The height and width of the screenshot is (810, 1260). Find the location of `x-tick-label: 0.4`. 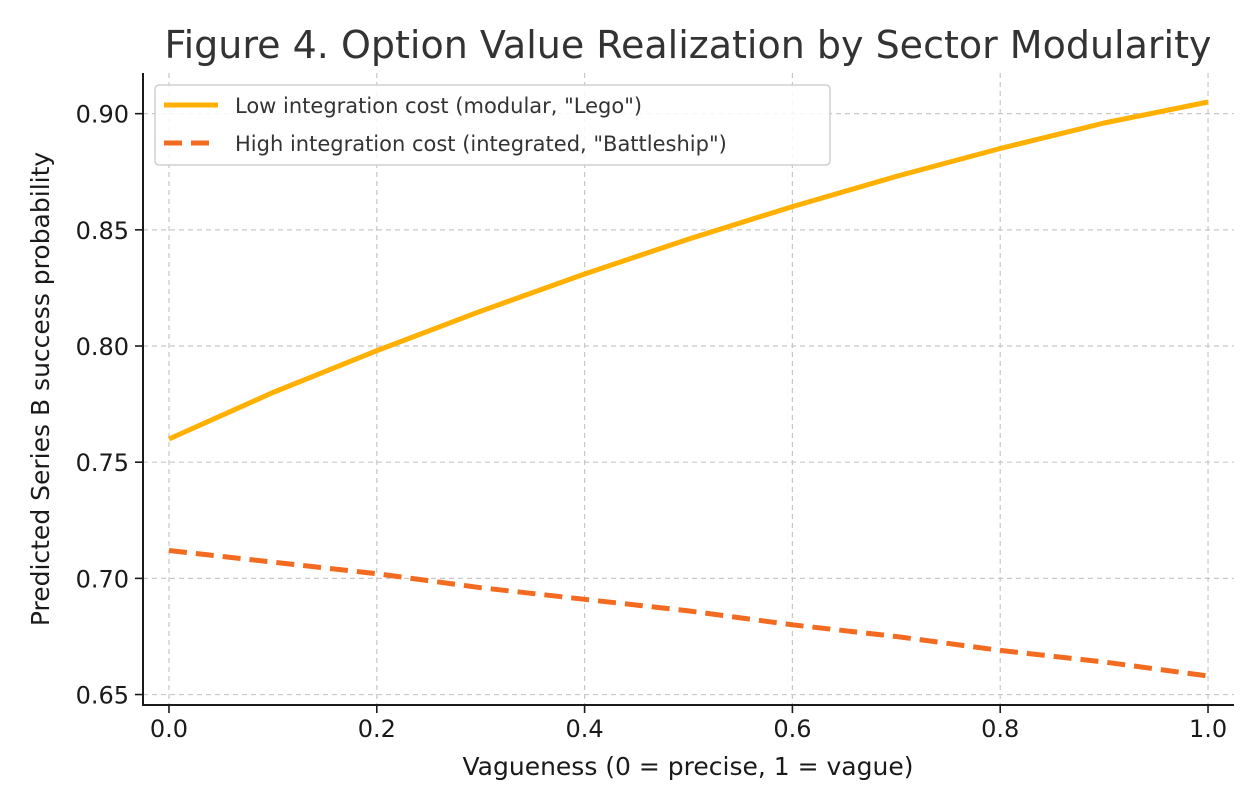

x-tick-label: 0.4 is located at coordinates (585, 729).